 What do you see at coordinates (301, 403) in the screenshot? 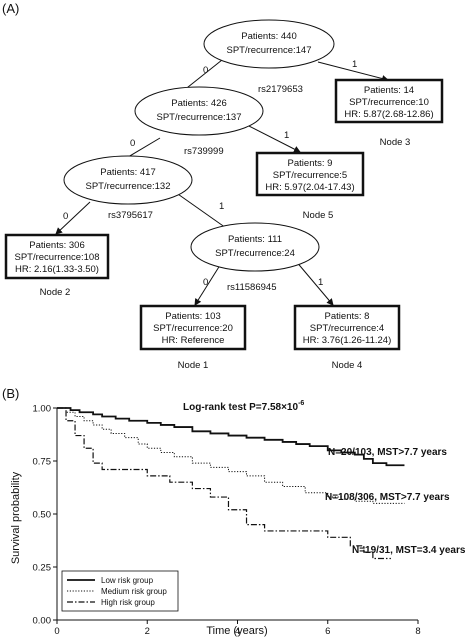
I see `logrank-exponent: -6` at bounding box center [301, 403].